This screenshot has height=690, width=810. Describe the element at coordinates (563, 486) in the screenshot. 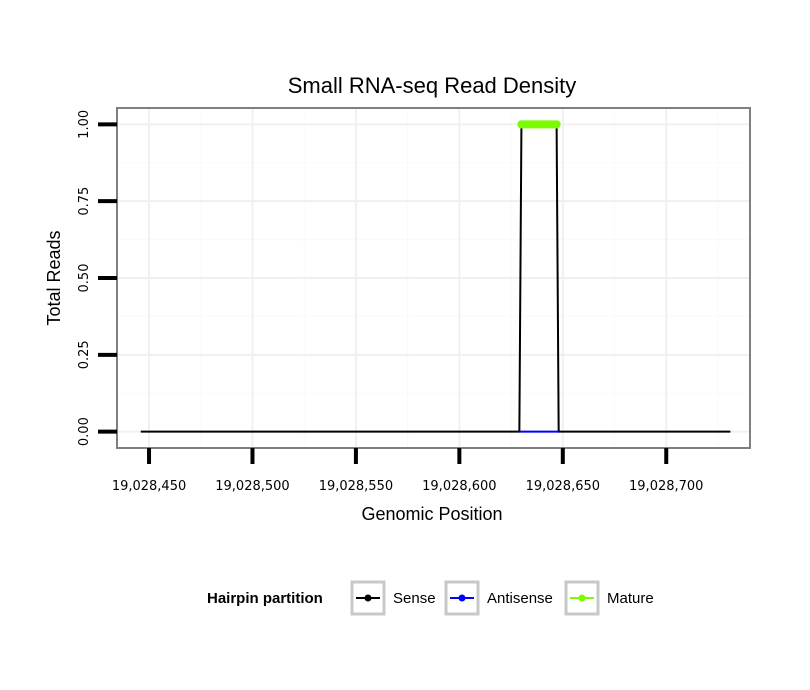

I see `x-tick-label: 19,028,650` at that location.